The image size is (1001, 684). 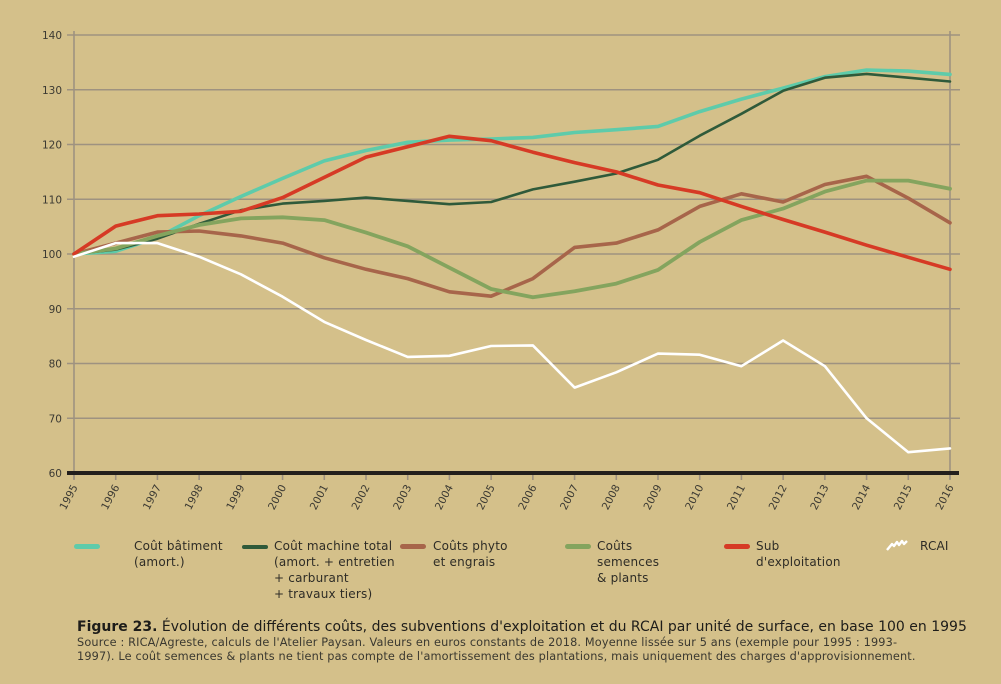 What do you see at coordinates (52, 91) in the screenshot?
I see `y-tick-label: 130` at bounding box center [52, 91].